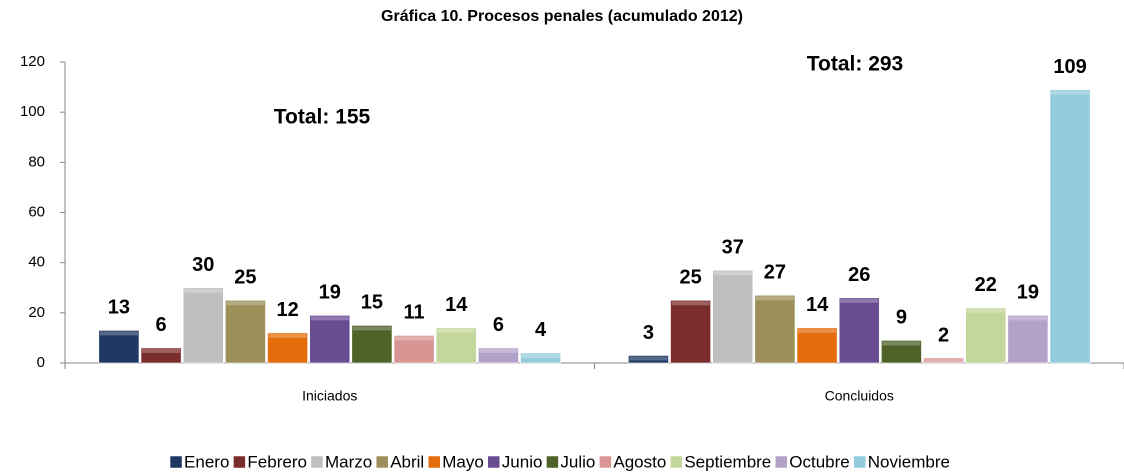 The width and height of the screenshot is (1124, 476). Describe the element at coordinates (819, 461) in the screenshot. I see `legend-label: Octubre` at that location.